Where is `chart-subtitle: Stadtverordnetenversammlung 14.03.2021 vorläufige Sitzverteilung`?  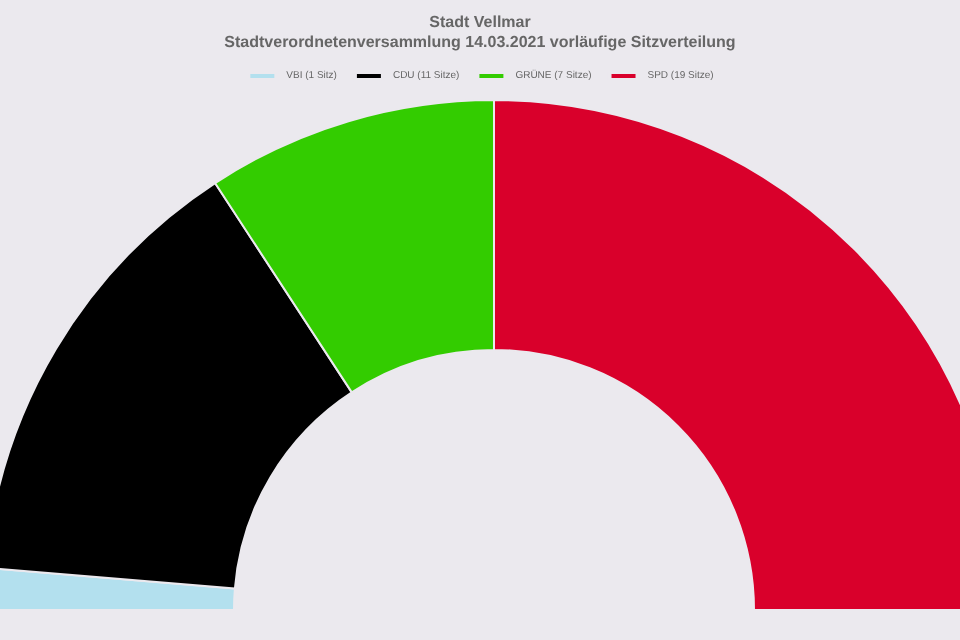 chart-subtitle: Stadtverordnetenversammlung 14.03.2021 vorläufige Sitzverteilung is located at coordinates (480, 42).